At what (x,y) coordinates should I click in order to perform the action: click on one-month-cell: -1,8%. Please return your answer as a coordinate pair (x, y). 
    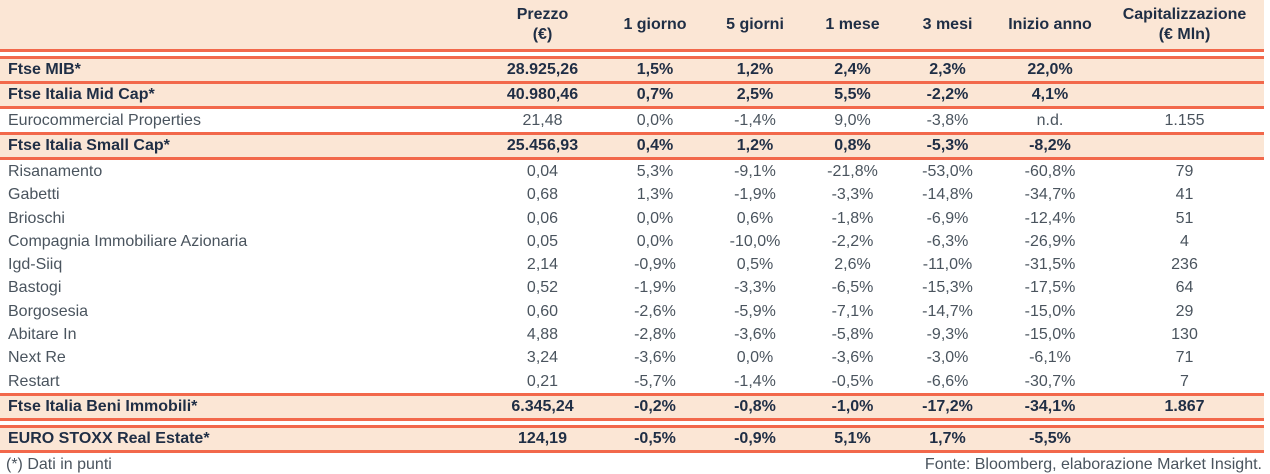
    Looking at the image, I should click on (852, 218).